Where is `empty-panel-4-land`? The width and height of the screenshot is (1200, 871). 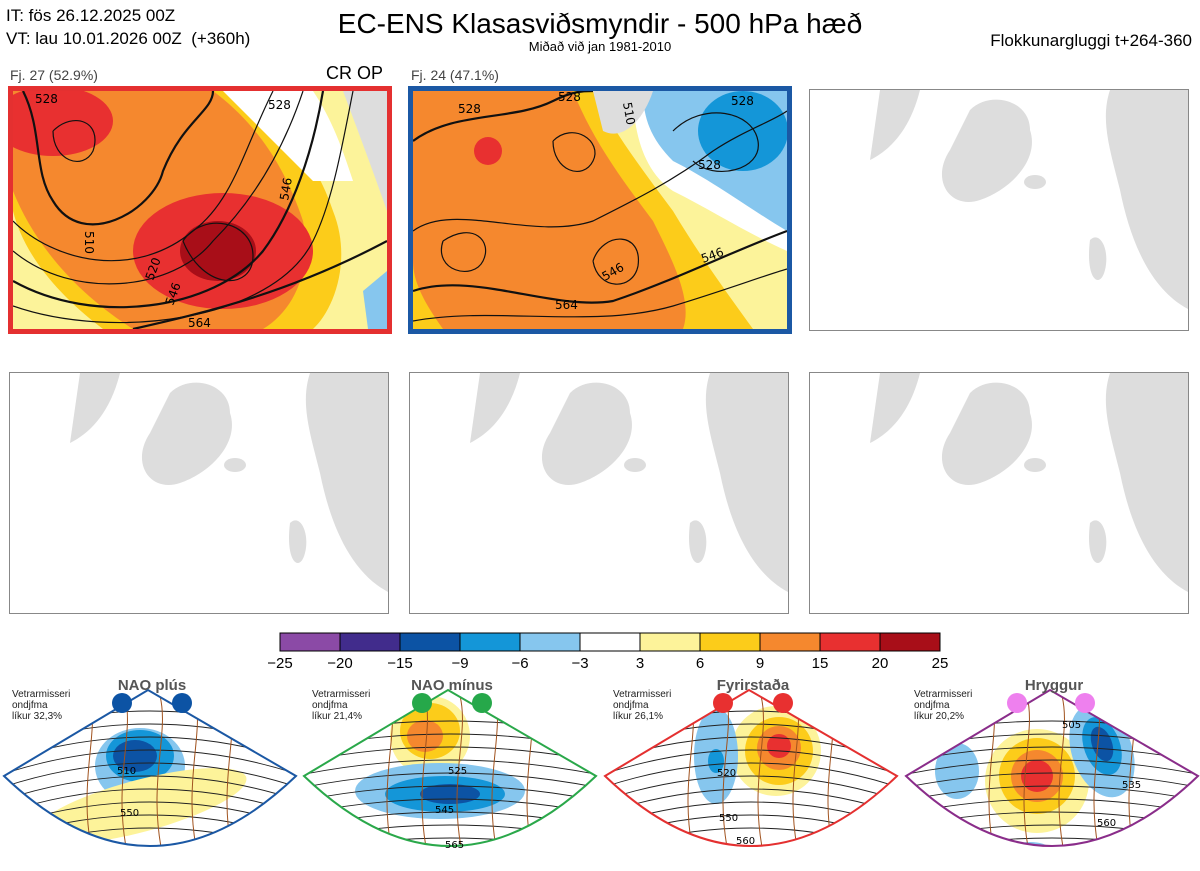 empty-panel-4-land is located at coordinates (229, 482).